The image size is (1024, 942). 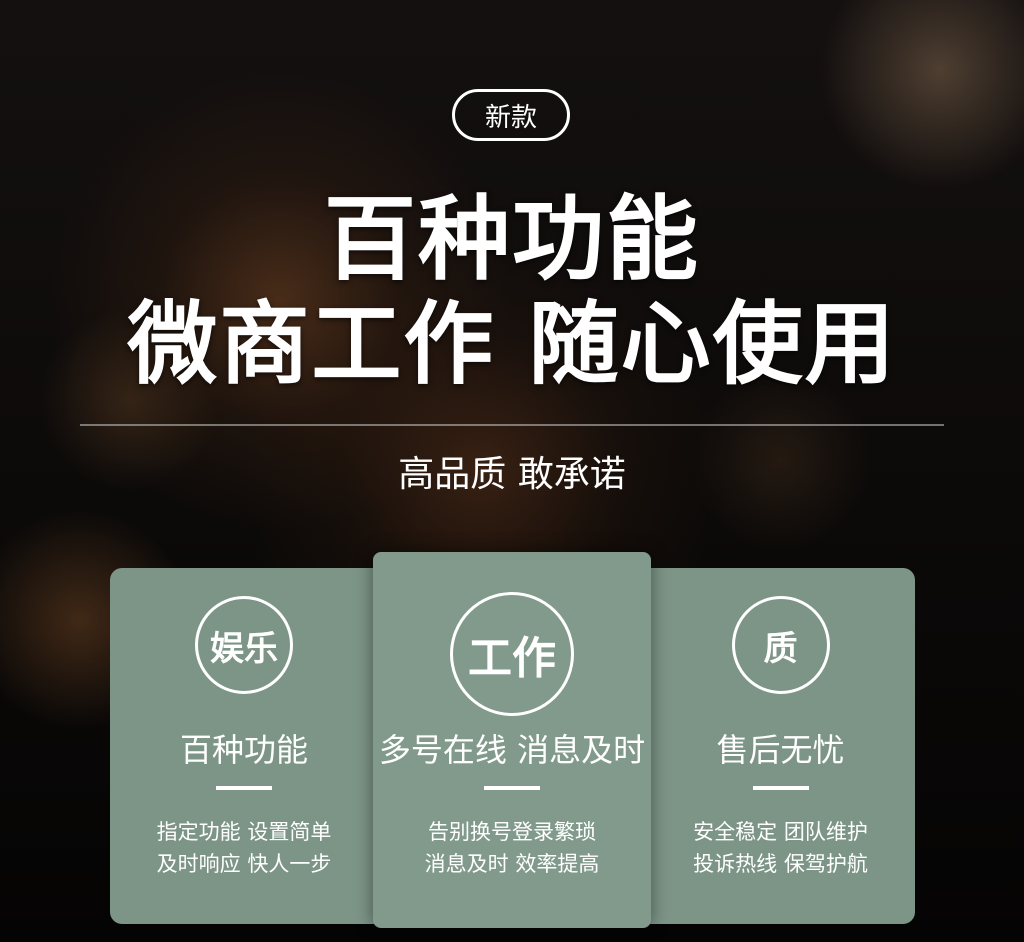 What do you see at coordinates (512, 425) in the screenshot?
I see `divider` at bounding box center [512, 425].